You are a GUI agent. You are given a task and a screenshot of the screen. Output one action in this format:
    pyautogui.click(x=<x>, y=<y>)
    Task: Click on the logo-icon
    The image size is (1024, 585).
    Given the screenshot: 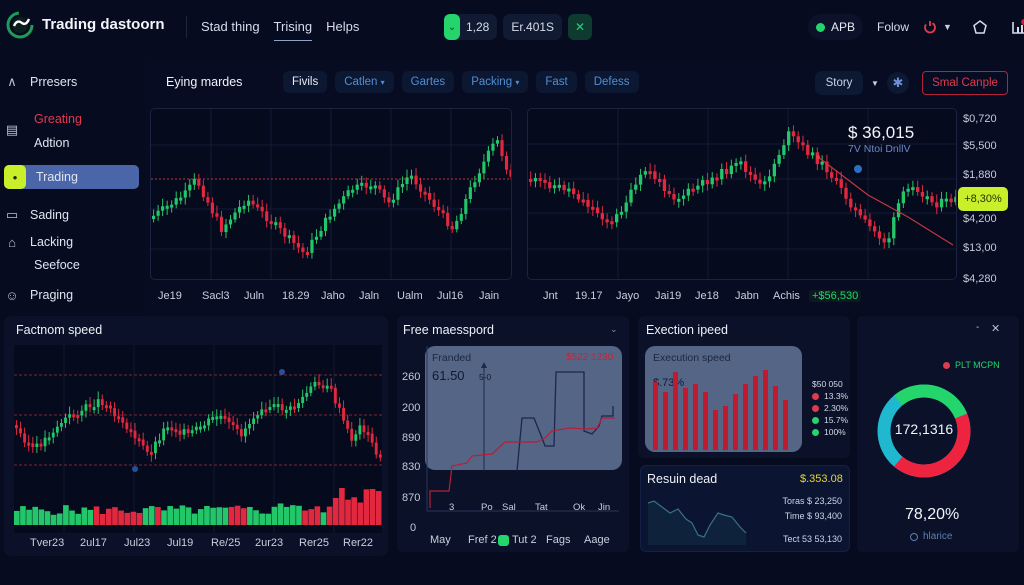 What is the action you would take?
    pyautogui.click(x=20, y=25)
    